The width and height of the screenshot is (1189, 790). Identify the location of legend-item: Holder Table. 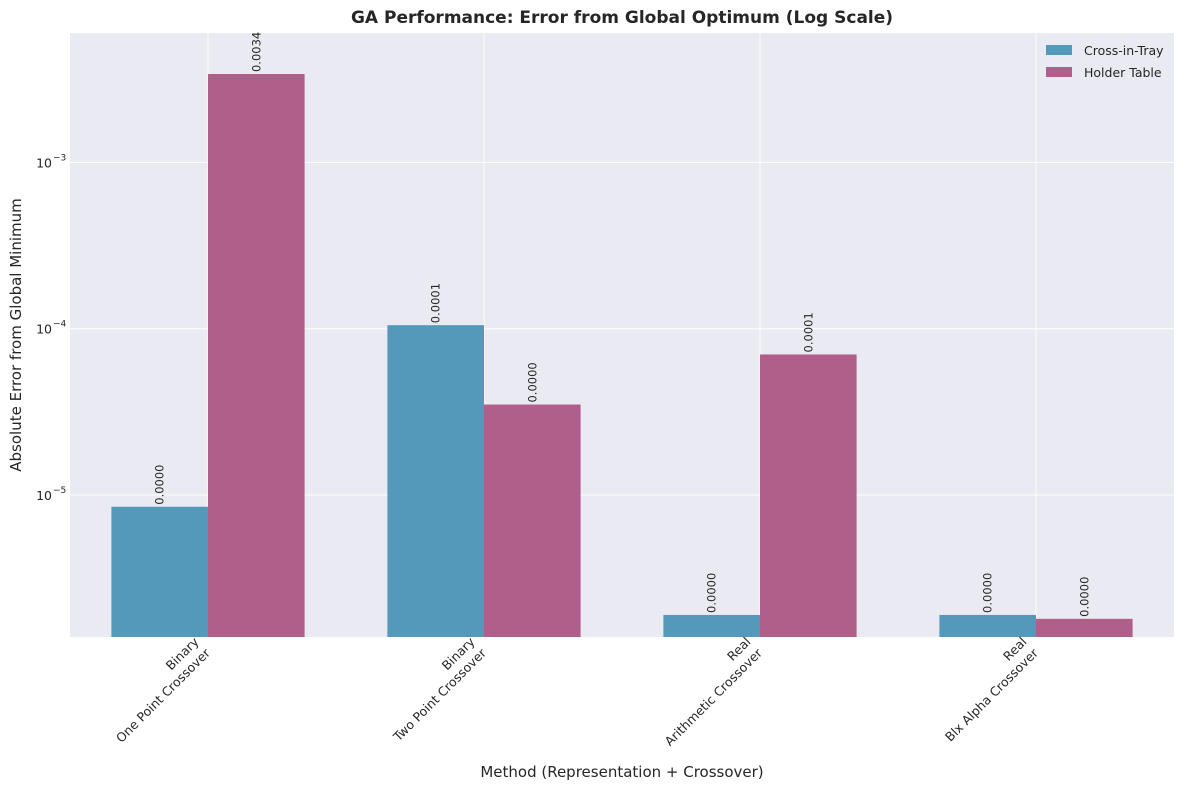
(1104, 72).